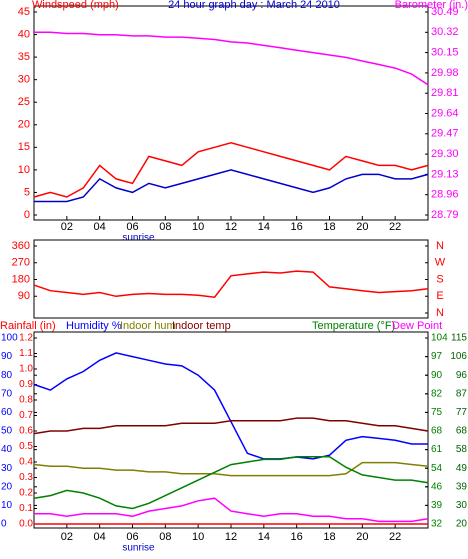  What do you see at coordinates (437, 468) in the screenshot?
I see `y-tick-label: 54` at bounding box center [437, 468].